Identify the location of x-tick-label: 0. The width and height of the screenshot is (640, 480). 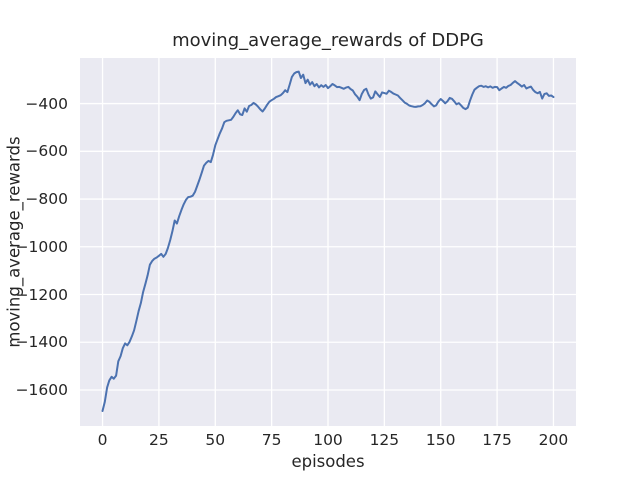
(102, 440).